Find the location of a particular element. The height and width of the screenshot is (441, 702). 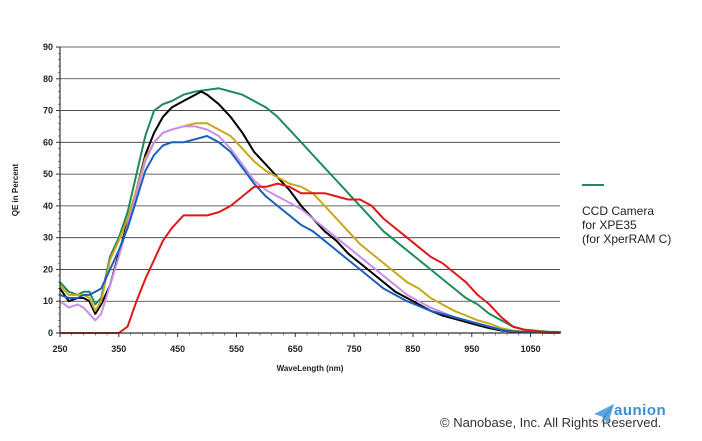

x-tick-label: 1050 is located at coordinates (531, 349).